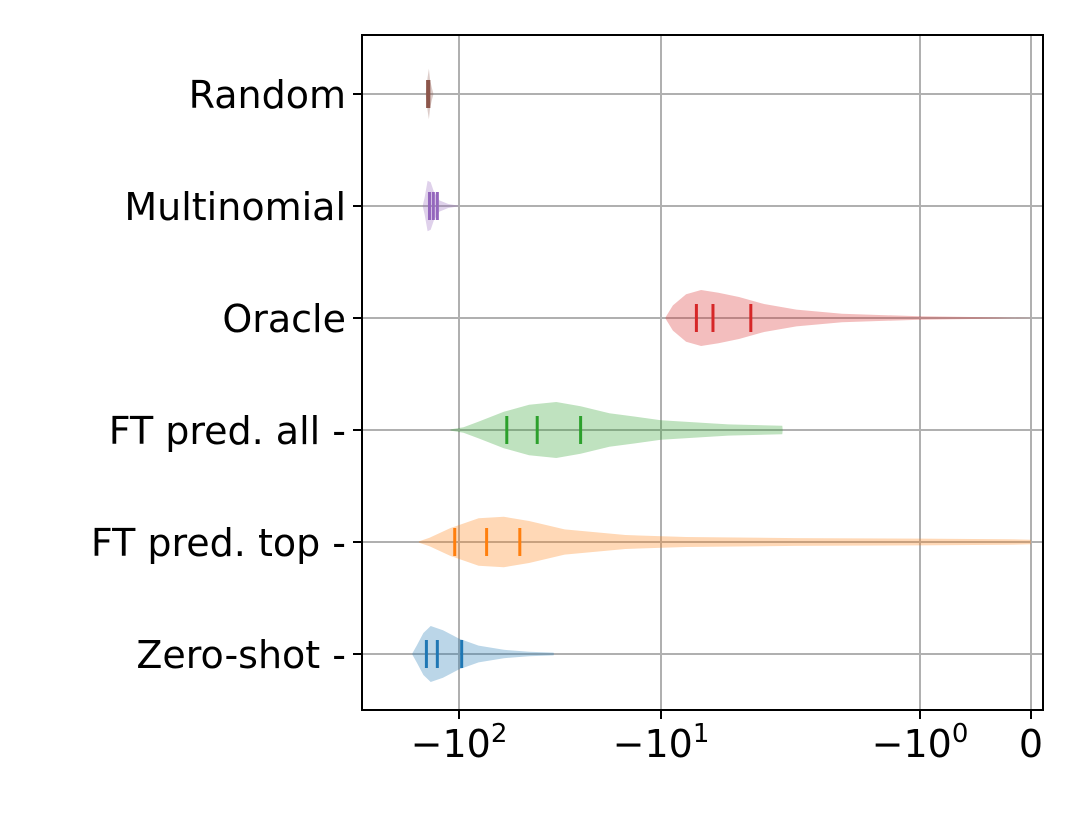 The height and width of the screenshot is (814, 1079). What do you see at coordinates (284, 319) in the screenshot?
I see `category-label: Oracle` at bounding box center [284, 319].